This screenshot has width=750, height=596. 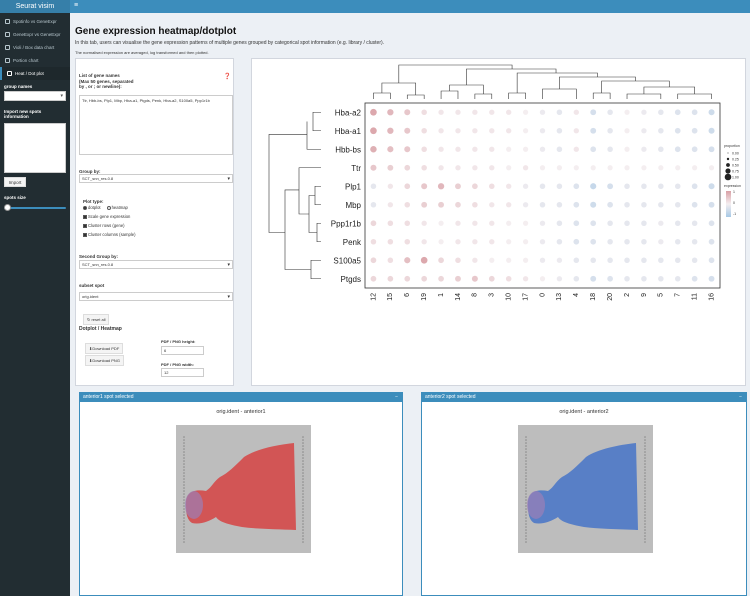 What do you see at coordinates (35, 21) in the screenshot?
I see `sidebar-item-spotinfo: Spotinfo vs GeneExpr` at bounding box center [35, 21].